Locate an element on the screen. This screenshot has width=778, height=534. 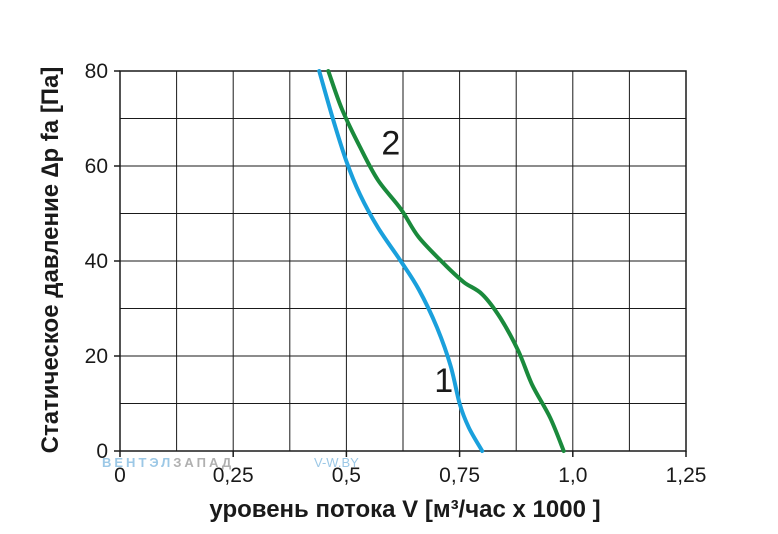
x-tick-label: 1,25 is located at coordinates (686, 475).